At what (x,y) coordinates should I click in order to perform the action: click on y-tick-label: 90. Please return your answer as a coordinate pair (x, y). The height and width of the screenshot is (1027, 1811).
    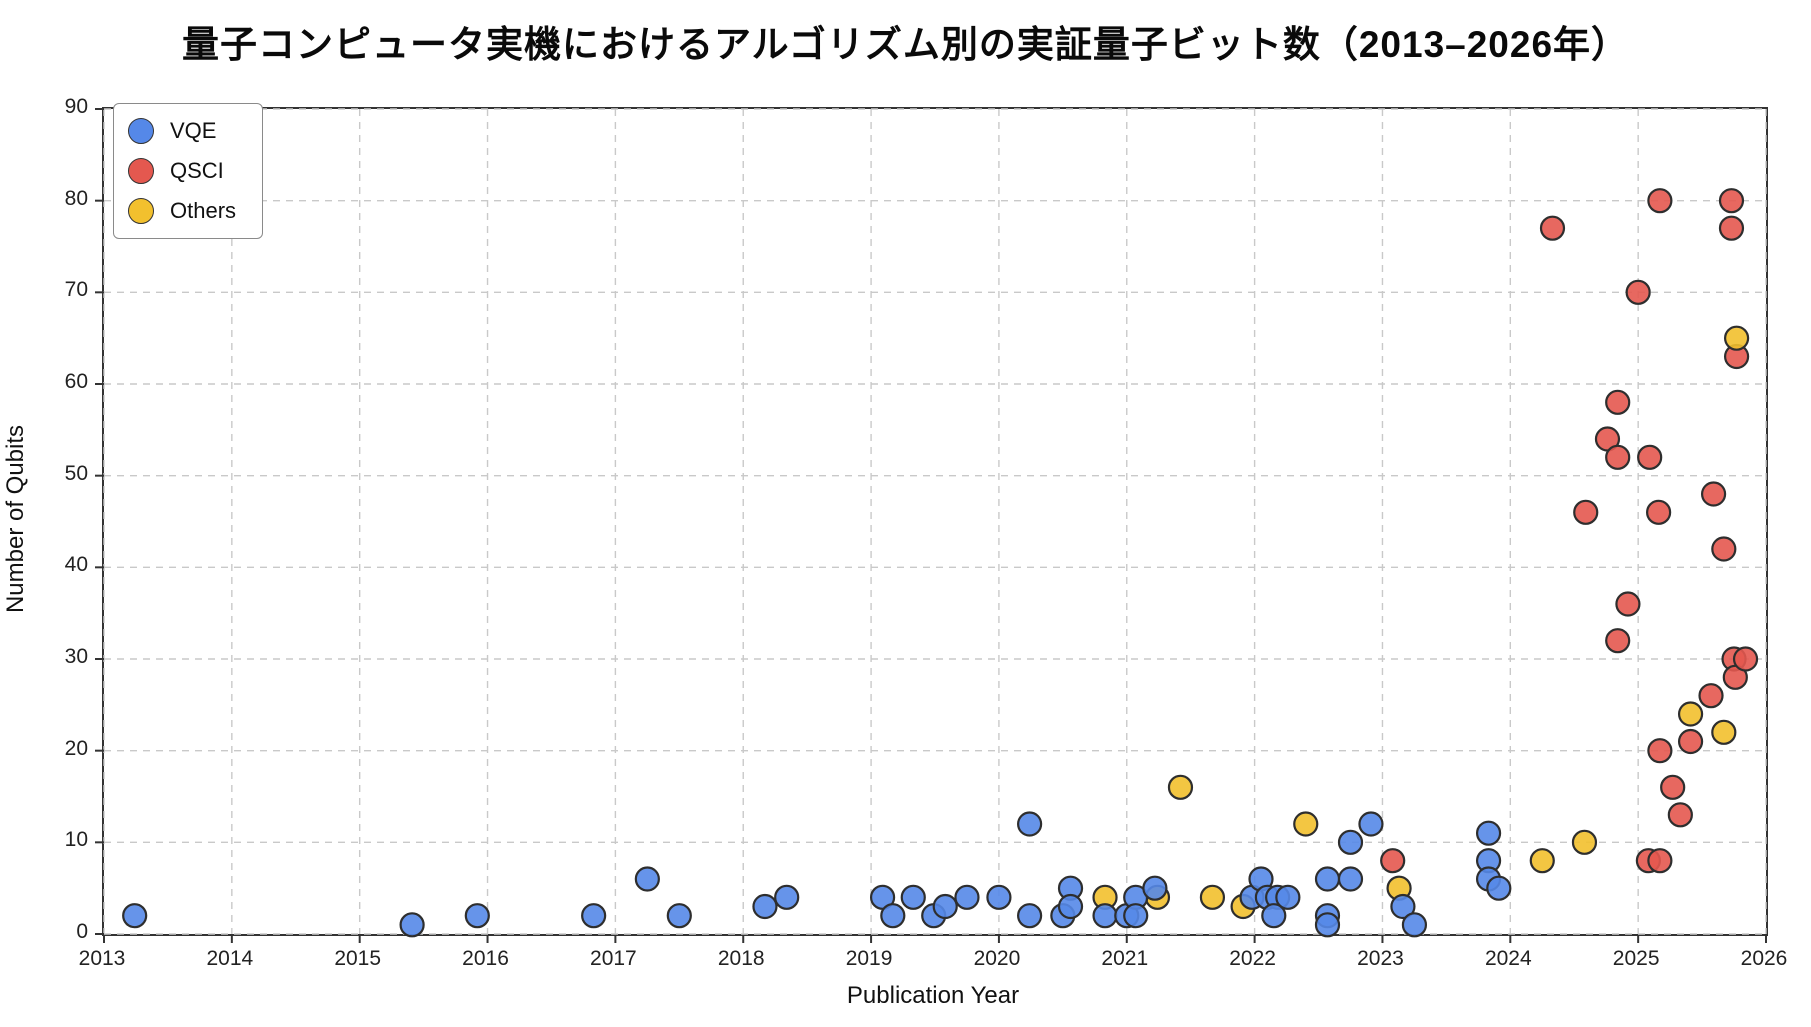
    Looking at the image, I should click on (76, 106).